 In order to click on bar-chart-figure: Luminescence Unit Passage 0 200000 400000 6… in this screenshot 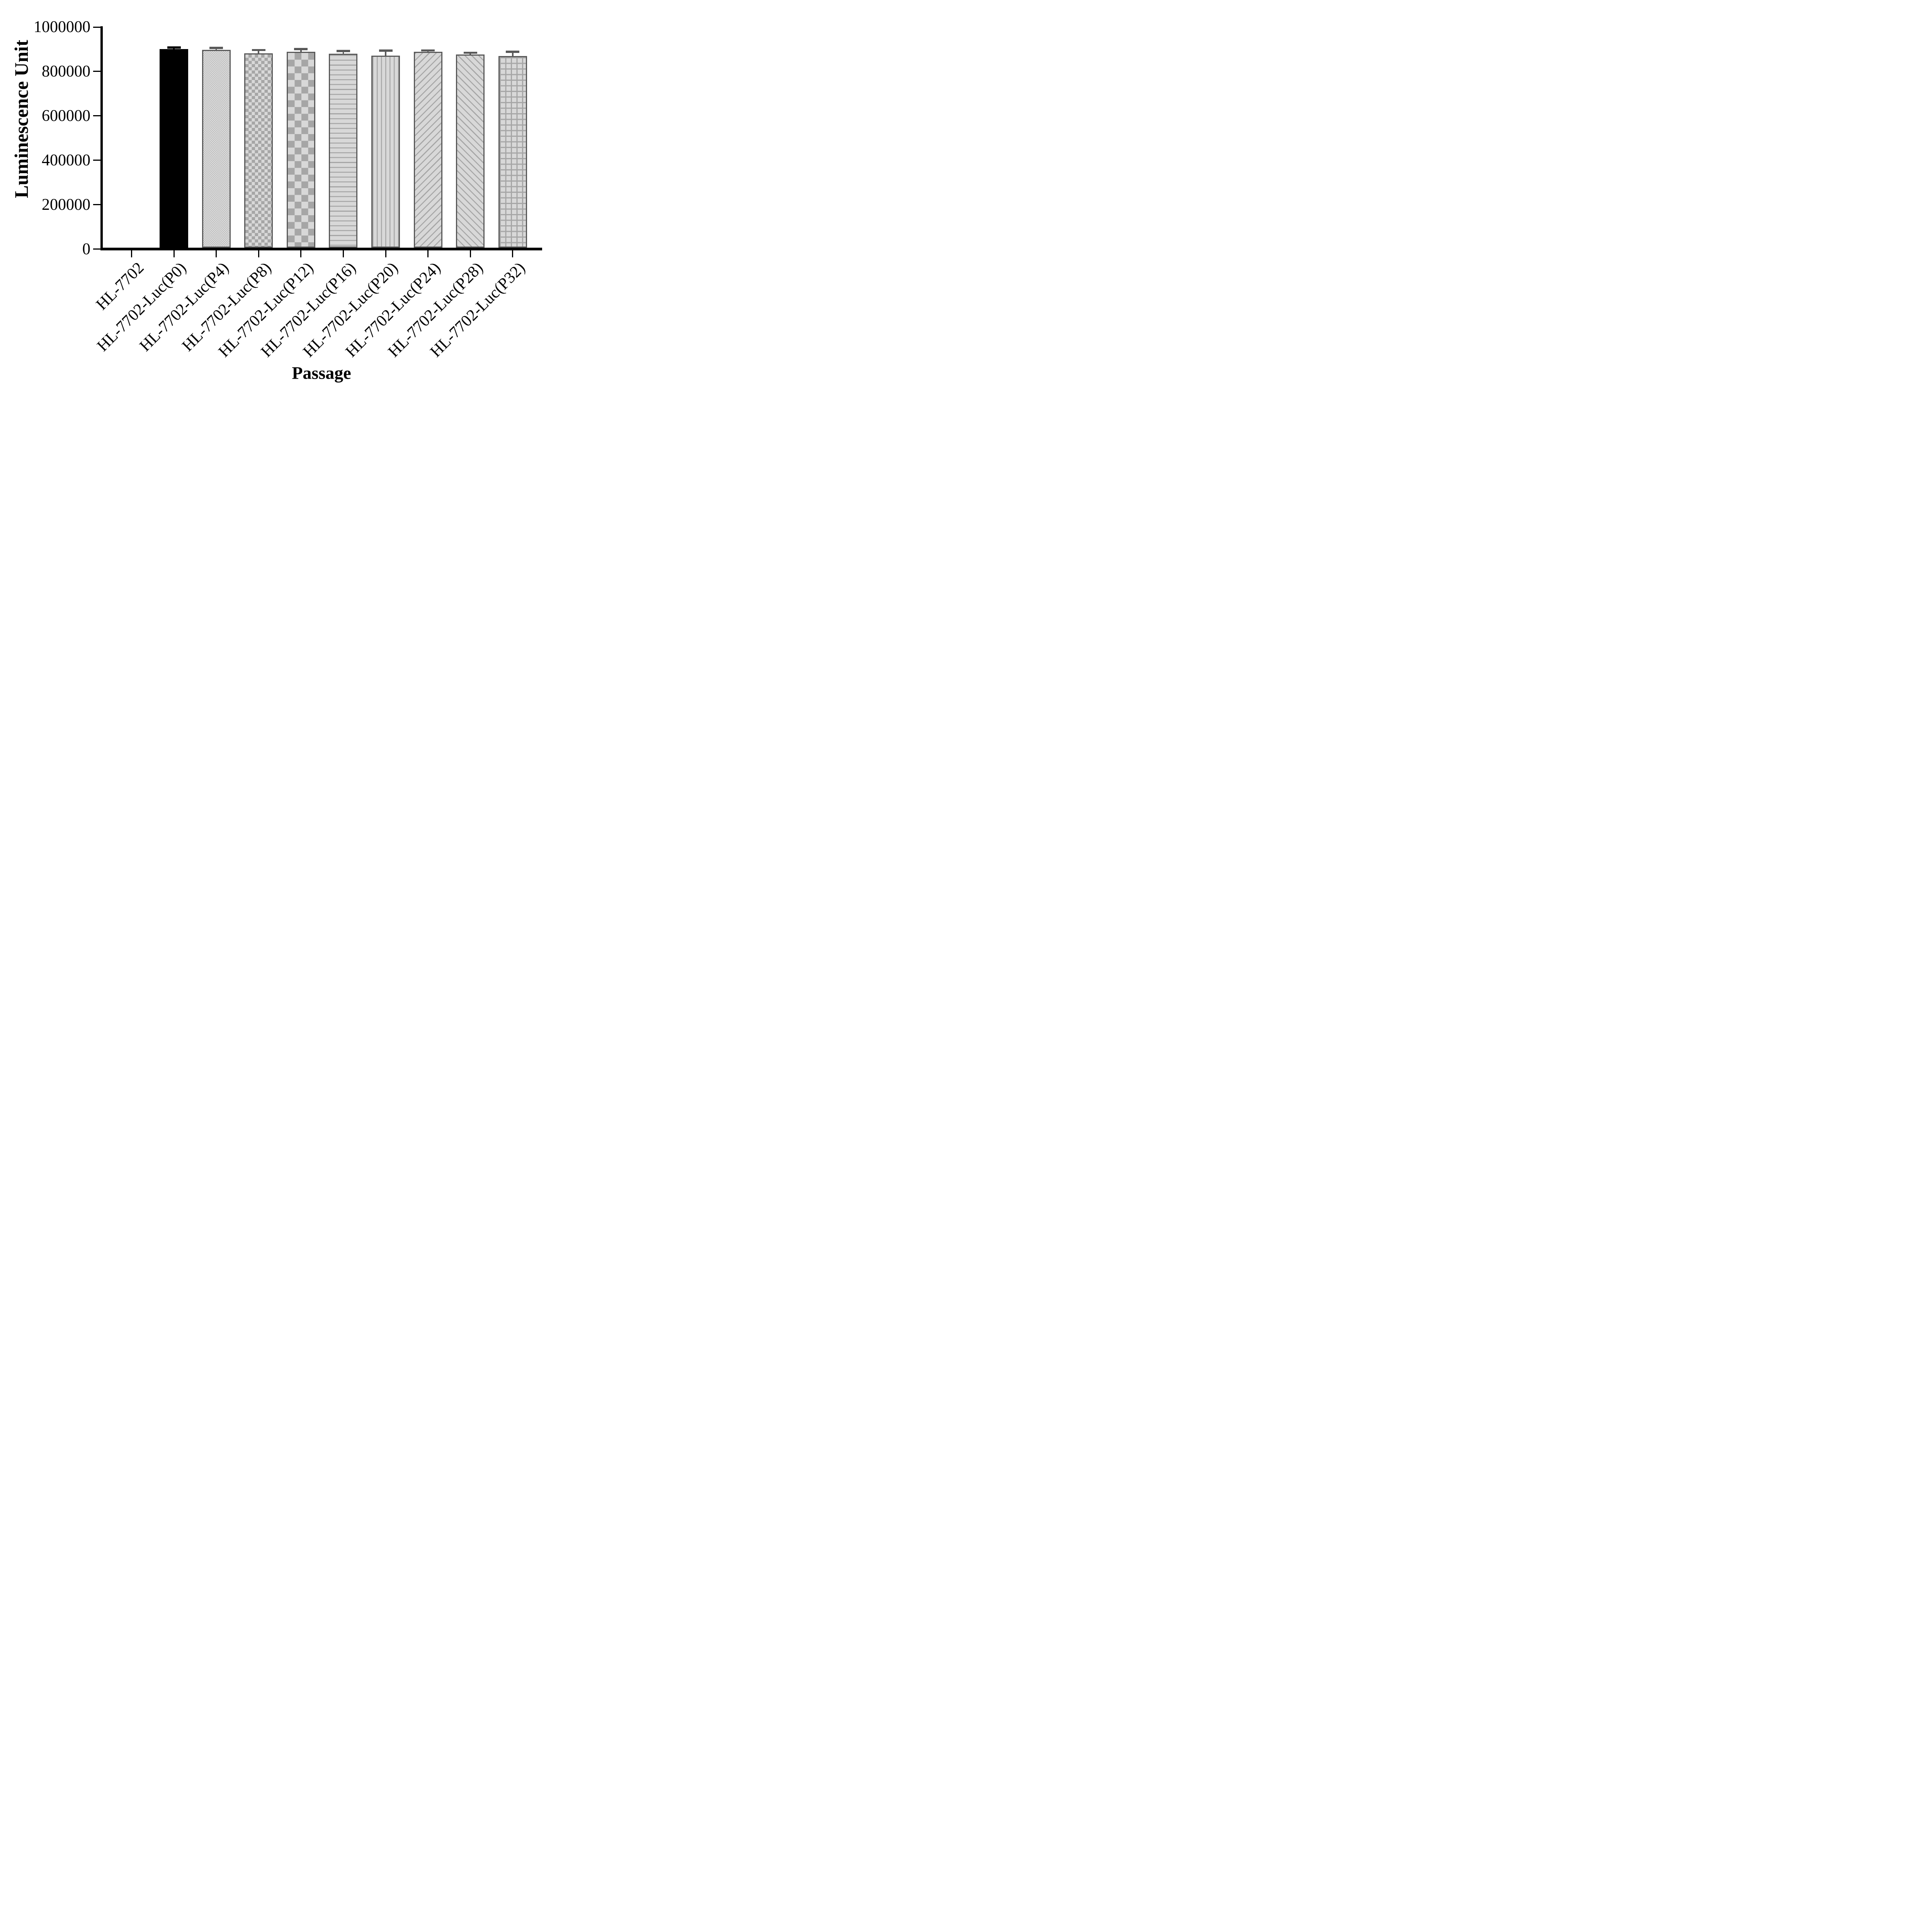, I will do `click(285, 196)`.